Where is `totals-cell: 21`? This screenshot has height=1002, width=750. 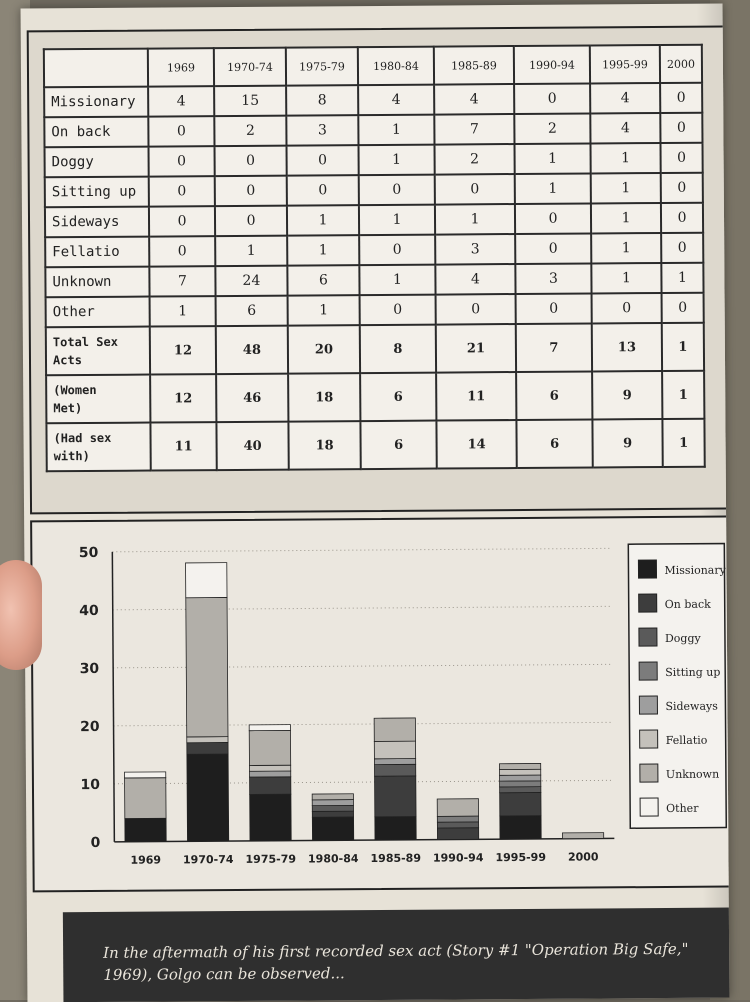 totals-cell: 21 is located at coordinates (476, 348).